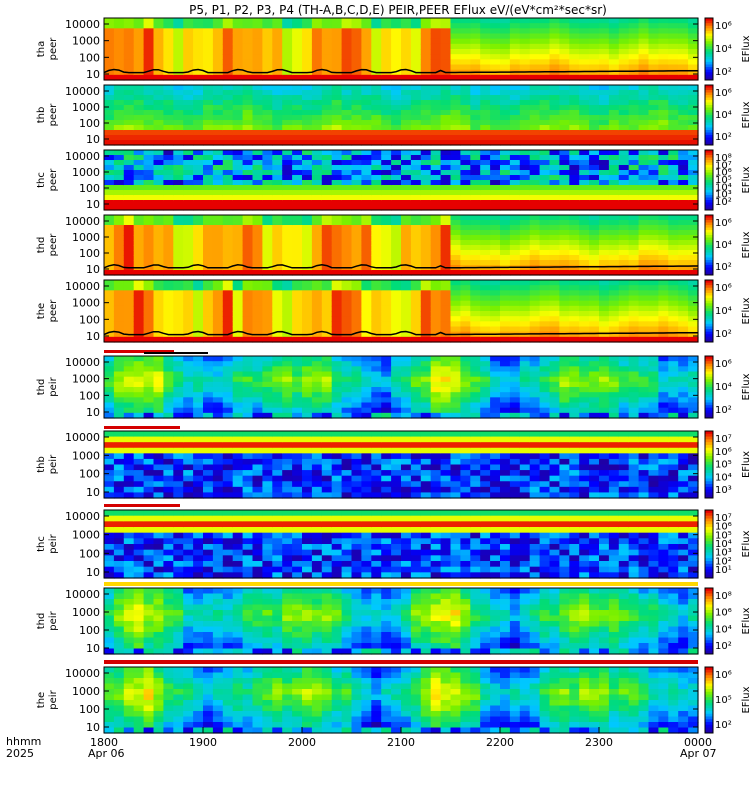  What do you see at coordinates (23, 741) in the screenshot?
I see `time-axis-label: hhmm` at bounding box center [23, 741].